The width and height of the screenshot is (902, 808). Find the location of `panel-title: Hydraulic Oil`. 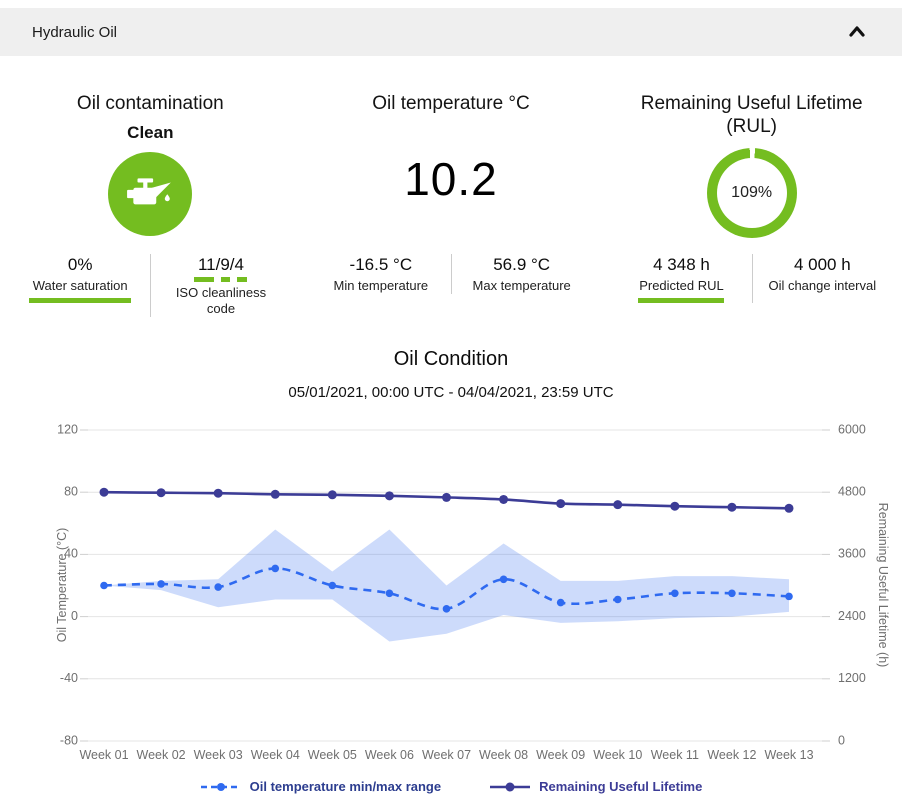

panel-title: Hydraulic Oil is located at coordinates (75, 32).